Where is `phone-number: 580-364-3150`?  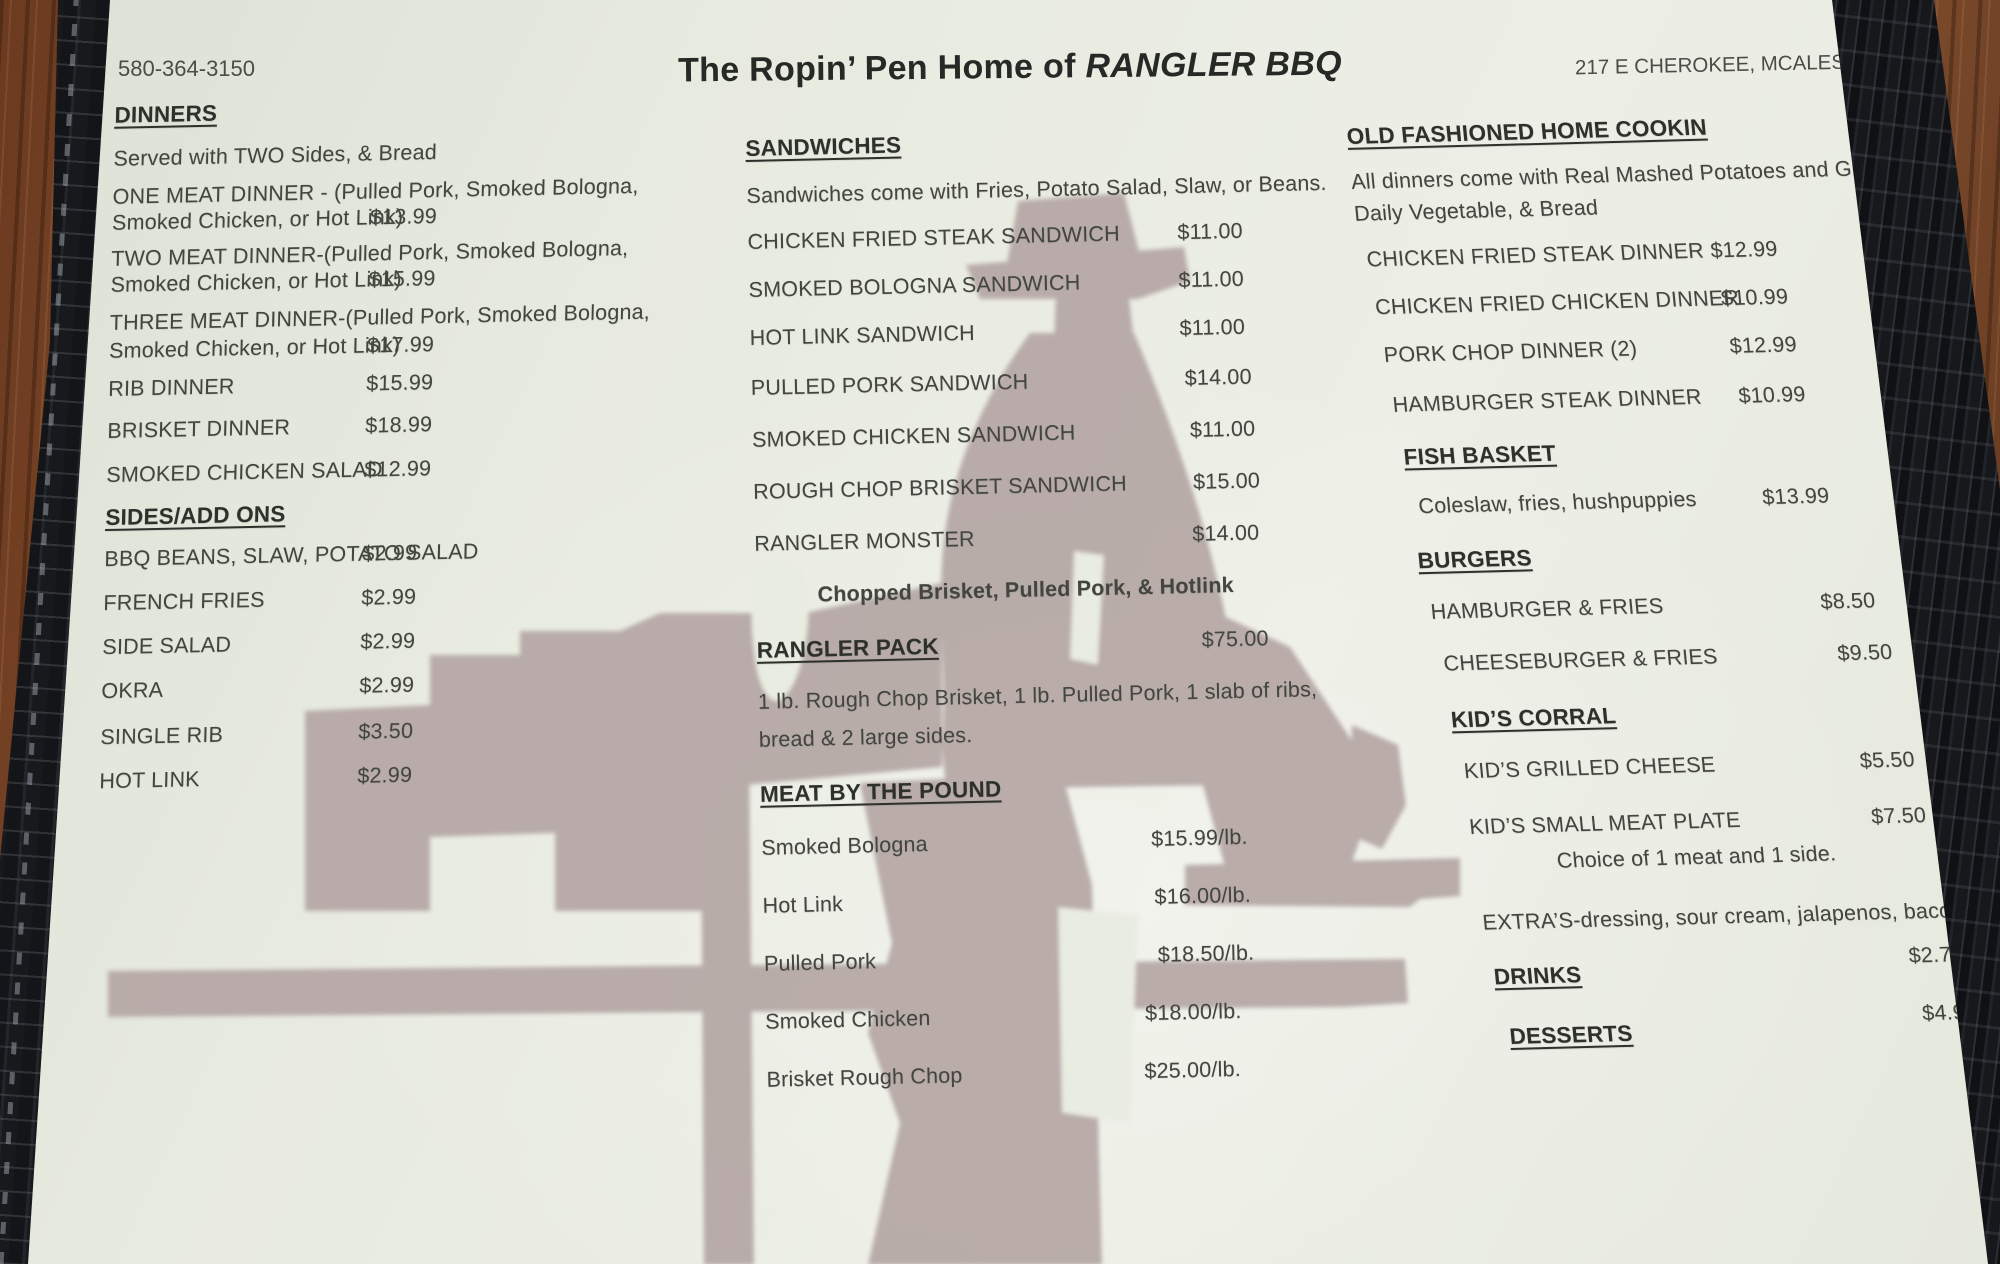 phone-number: 580-364-3150 is located at coordinates (187, 68).